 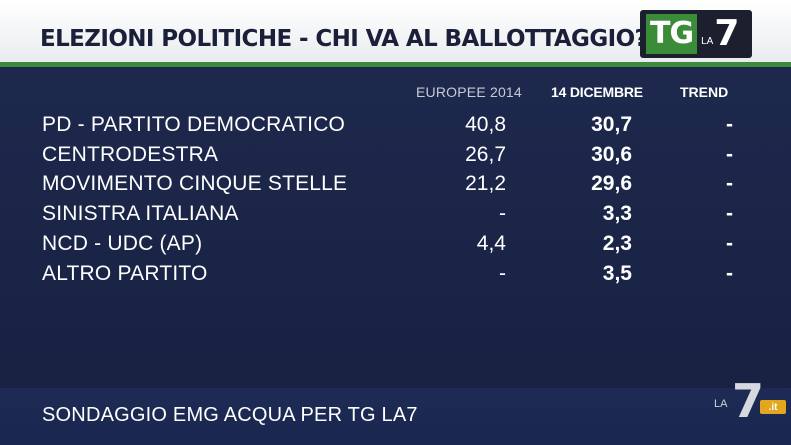 I want to click on watermark-7-text: 7, so click(x=748, y=401).